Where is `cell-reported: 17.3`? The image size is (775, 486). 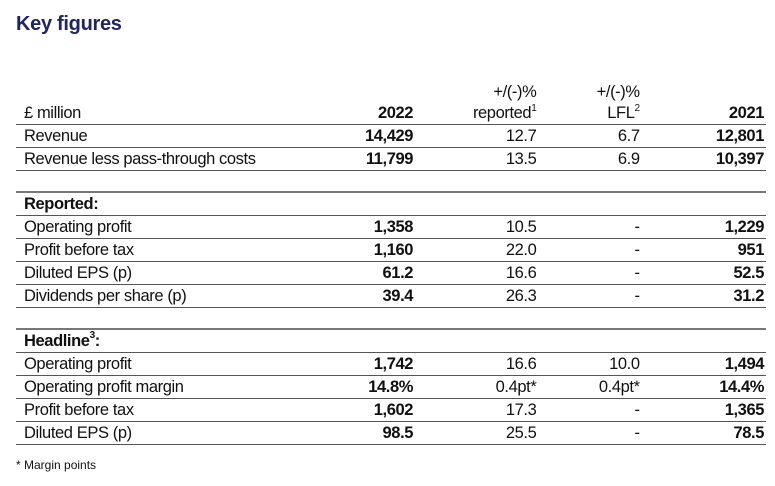
cell-reported: 17.3 is located at coordinates (477, 410).